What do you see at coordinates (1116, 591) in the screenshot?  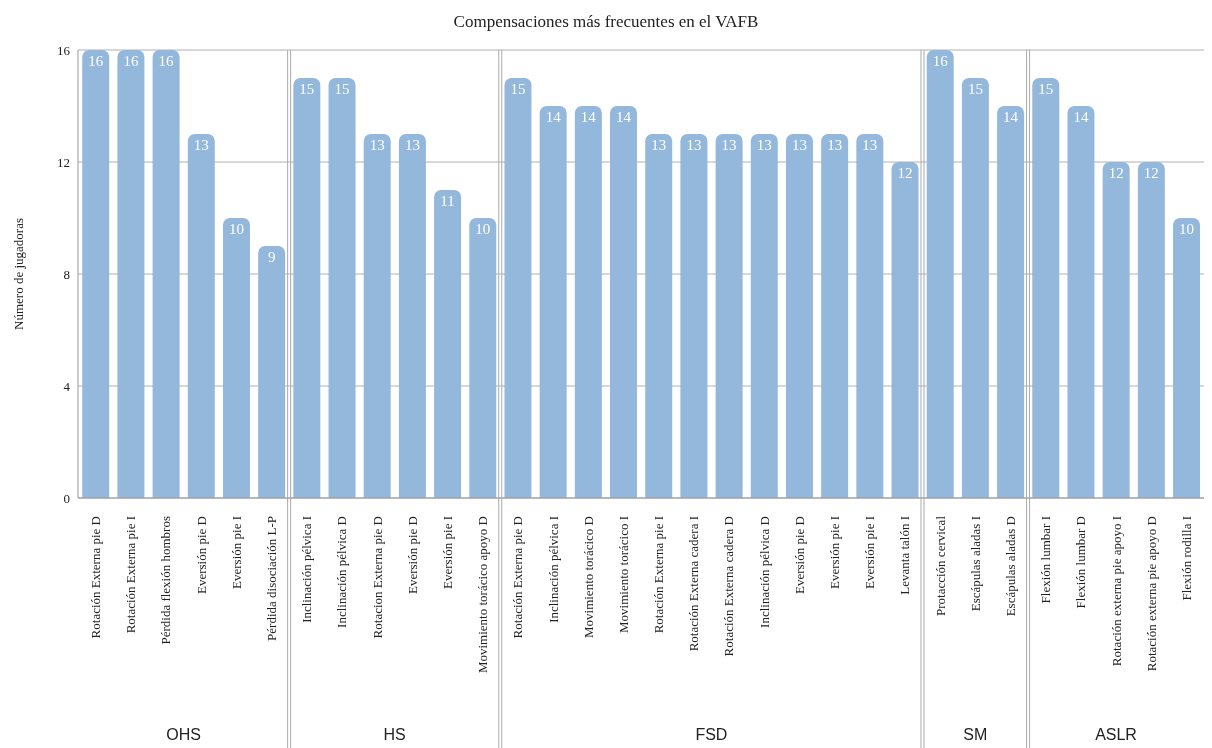 I see `x-tick-label: Rotación externa pie apoyo I` at bounding box center [1116, 591].